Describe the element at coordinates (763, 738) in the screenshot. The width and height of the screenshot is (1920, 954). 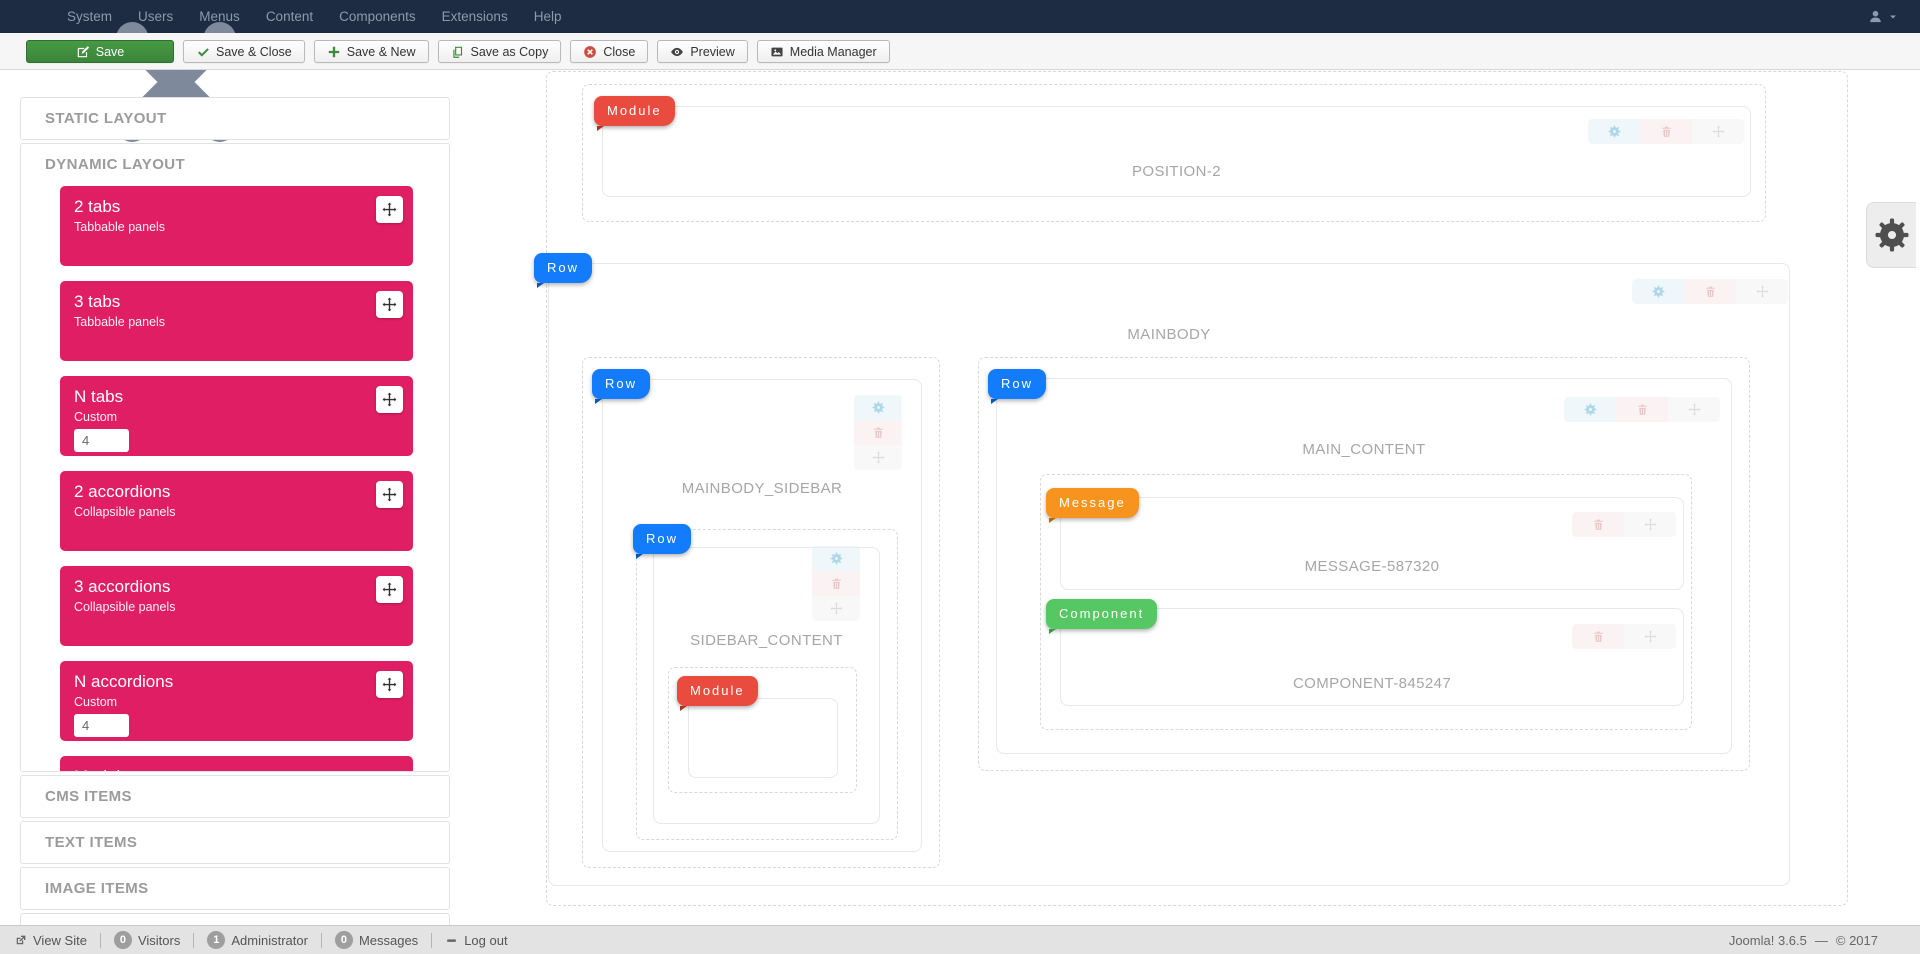
I see `inner-module-box` at that location.